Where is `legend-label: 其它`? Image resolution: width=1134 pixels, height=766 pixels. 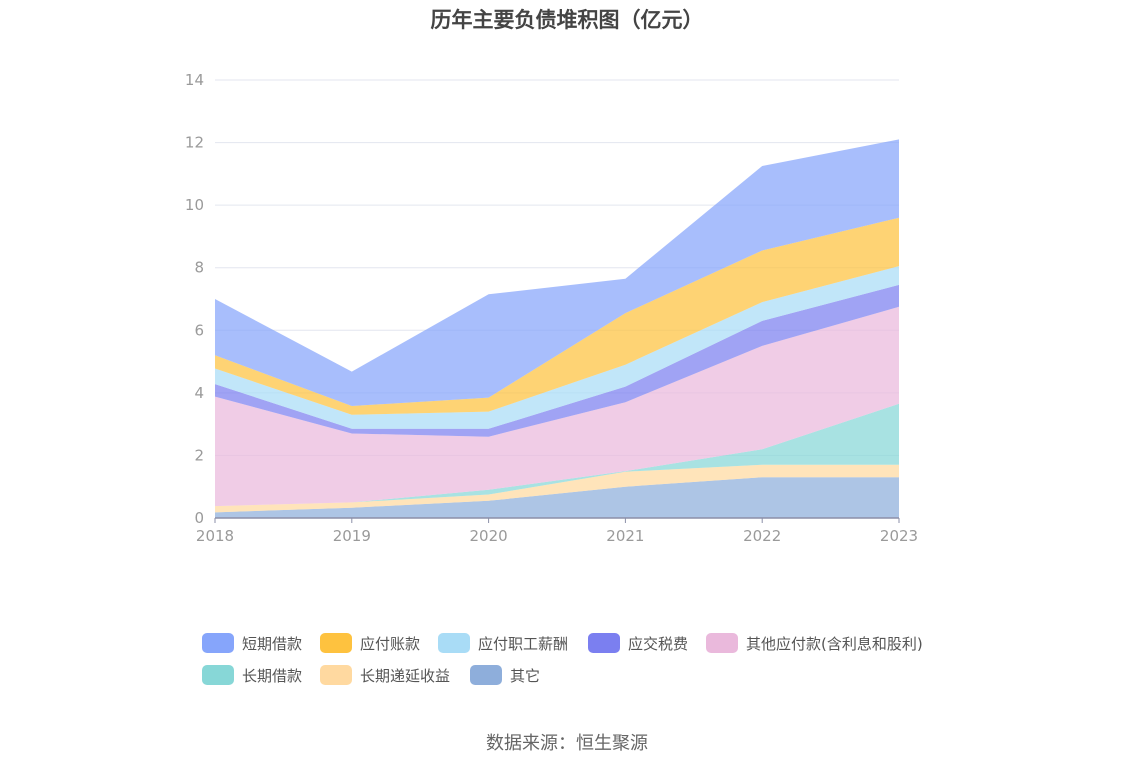 legend-label: 其它 is located at coordinates (525, 675).